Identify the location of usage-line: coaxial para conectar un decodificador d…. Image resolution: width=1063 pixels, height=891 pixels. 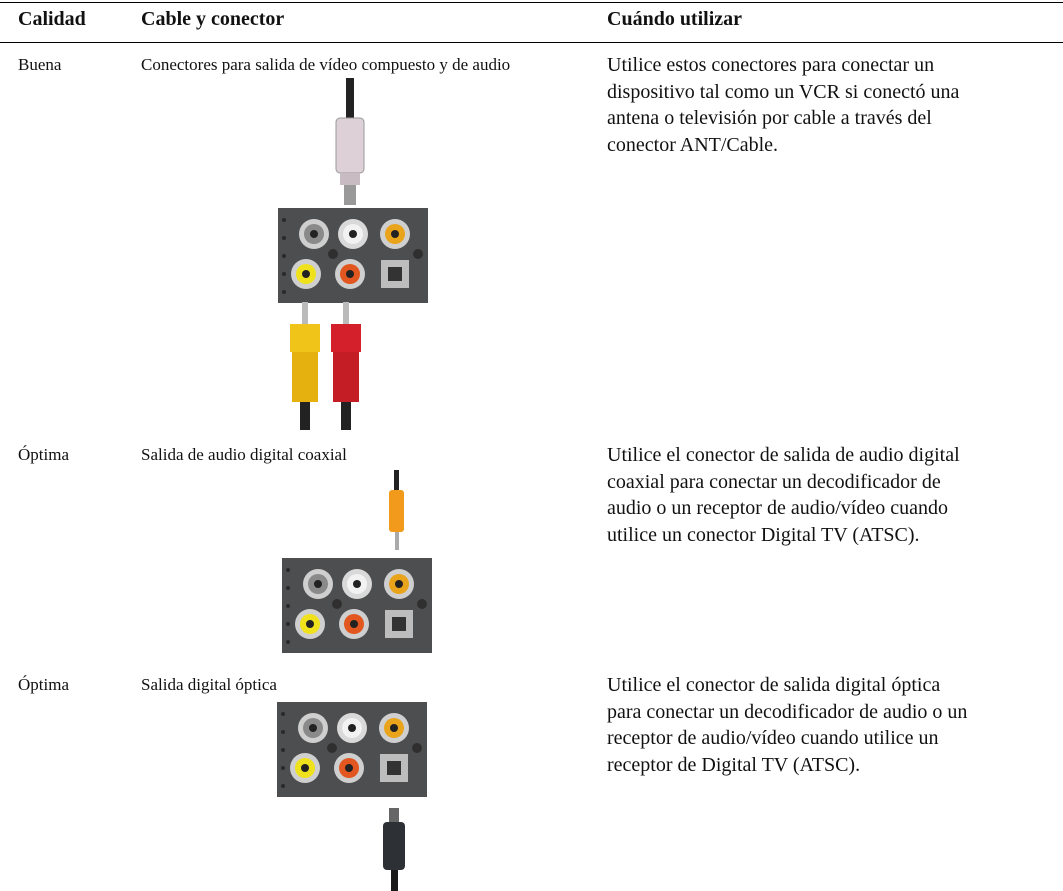
(774, 481).